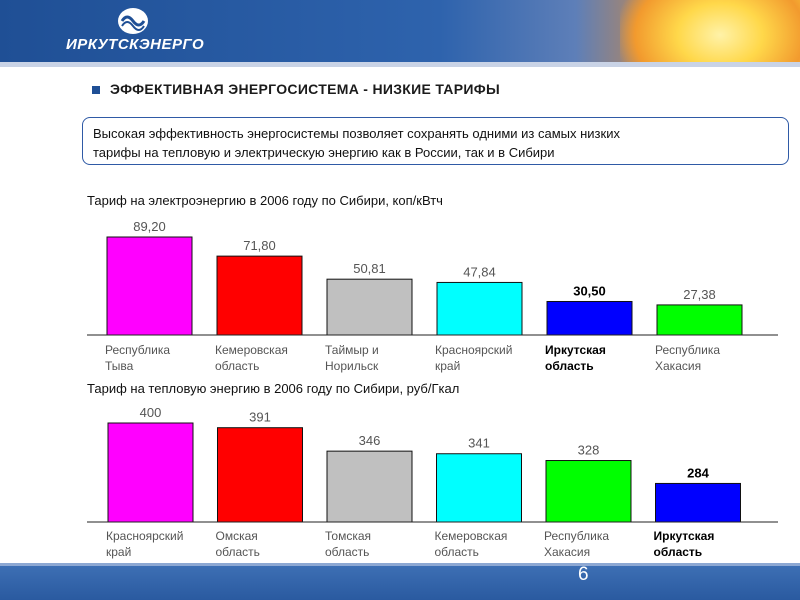 The width and height of the screenshot is (800, 600). Describe the element at coordinates (137, 350) in the screenshot. I see `category-label-electricity-0-0: Республика` at that location.